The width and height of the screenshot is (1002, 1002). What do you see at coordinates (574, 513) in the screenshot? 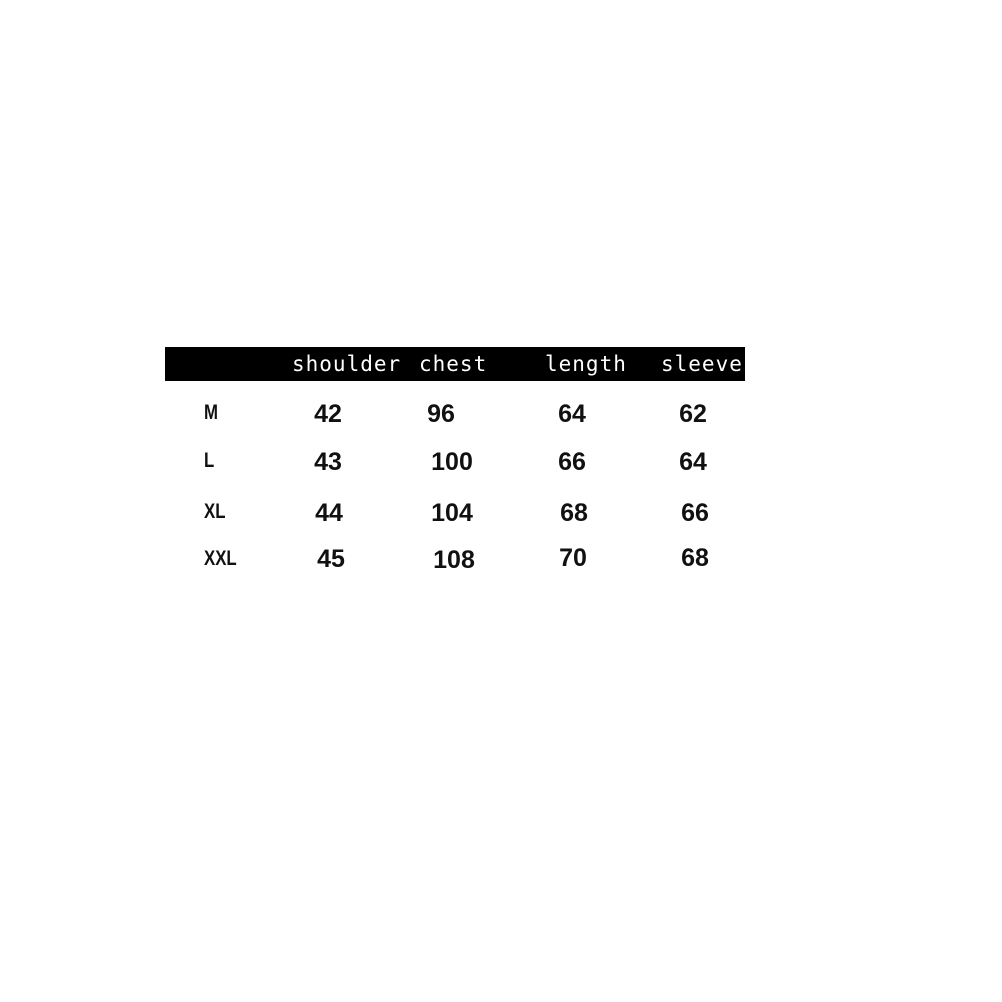
I see `length-value: 68` at bounding box center [574, 513].